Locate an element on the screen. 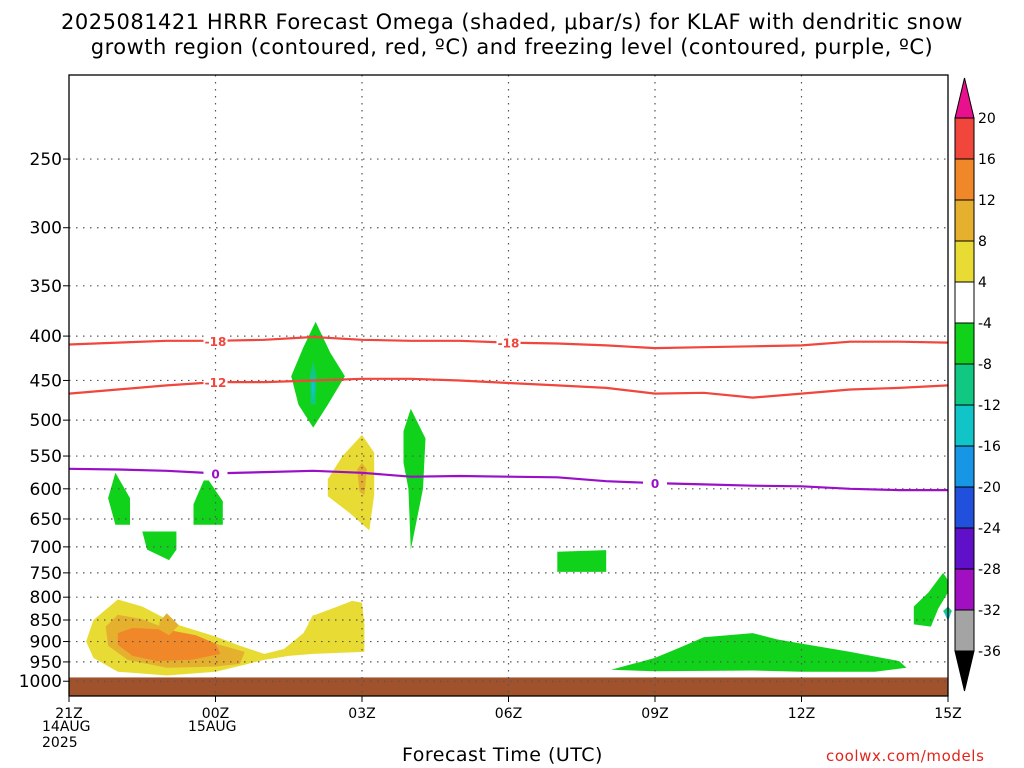 This screenshot has width=1024, height=768. colorbar-tick-label: -32 is located at coordinates (989, 611).